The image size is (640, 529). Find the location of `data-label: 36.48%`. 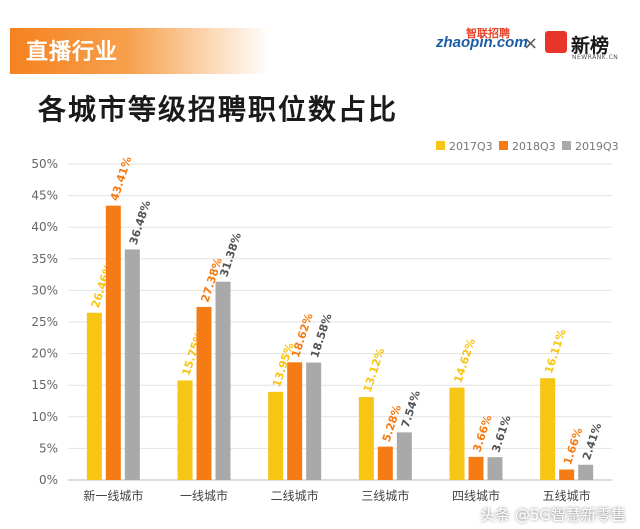

data-label: 36.48% is located at coordinates (140, 223).